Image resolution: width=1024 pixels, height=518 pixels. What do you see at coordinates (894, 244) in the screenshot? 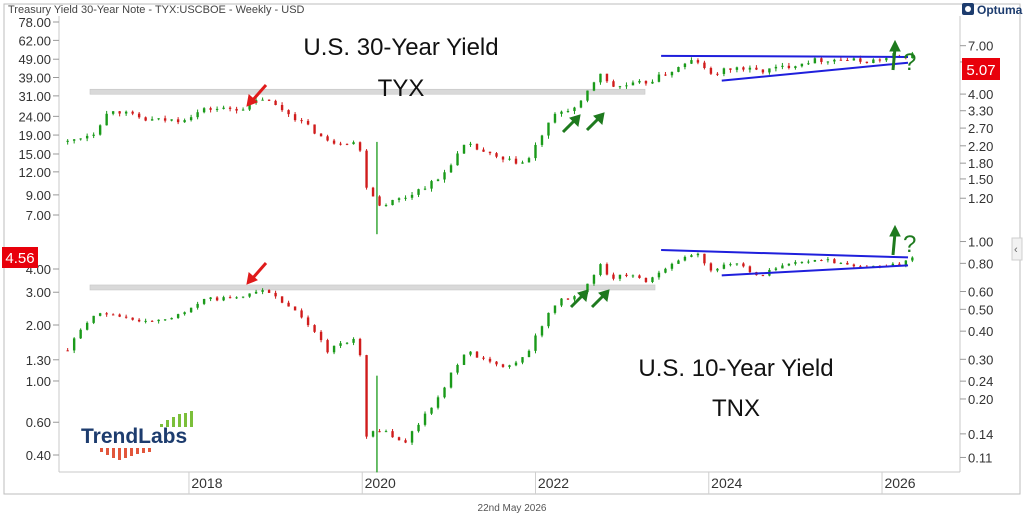
I see `green-up-arrow-tnx-shaft` at bounding box center [894, 244].